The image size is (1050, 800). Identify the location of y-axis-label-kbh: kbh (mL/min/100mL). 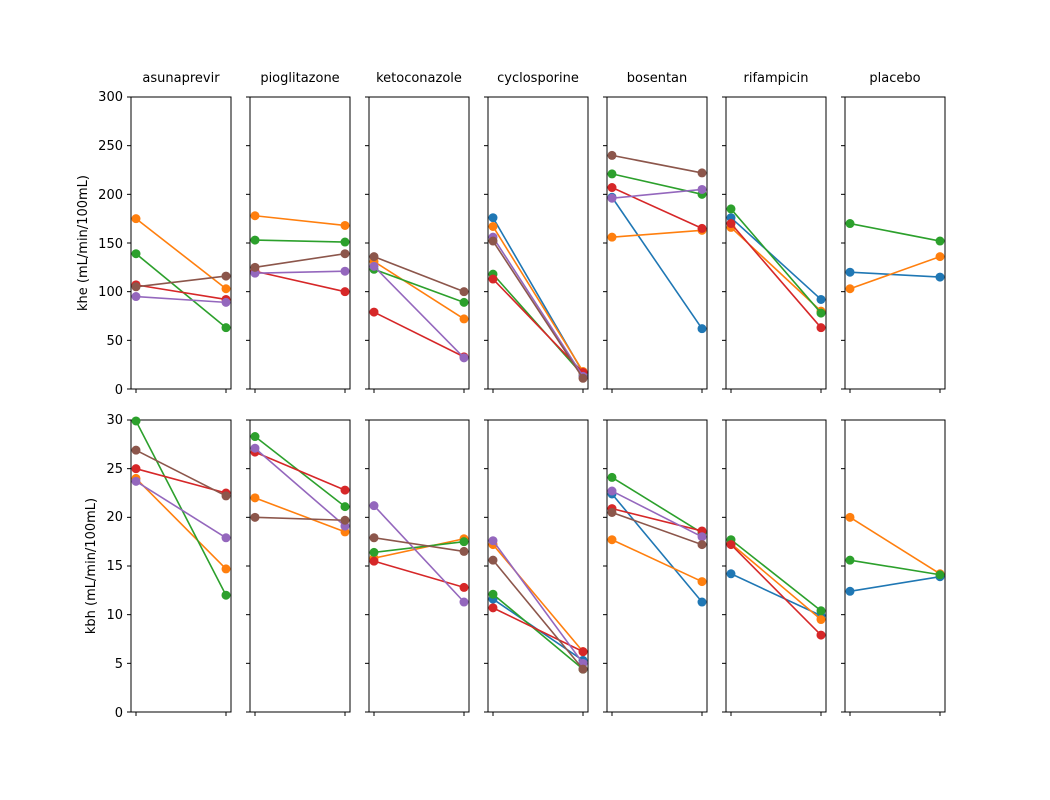
(91, 566).